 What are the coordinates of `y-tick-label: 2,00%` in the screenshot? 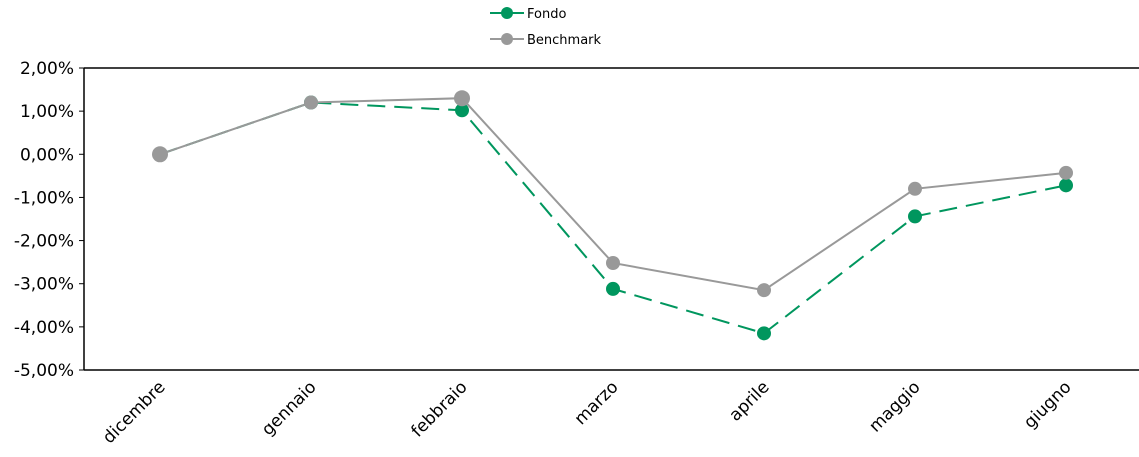 It's located at (47, 69).